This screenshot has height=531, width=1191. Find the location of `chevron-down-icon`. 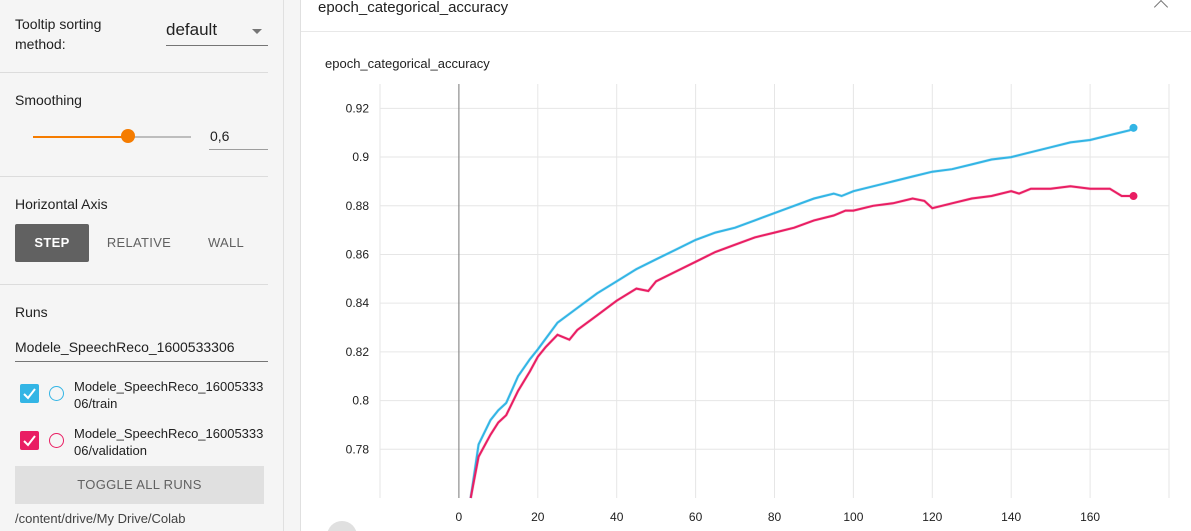

chevron-down-icon is located at coordinates (257, 31).